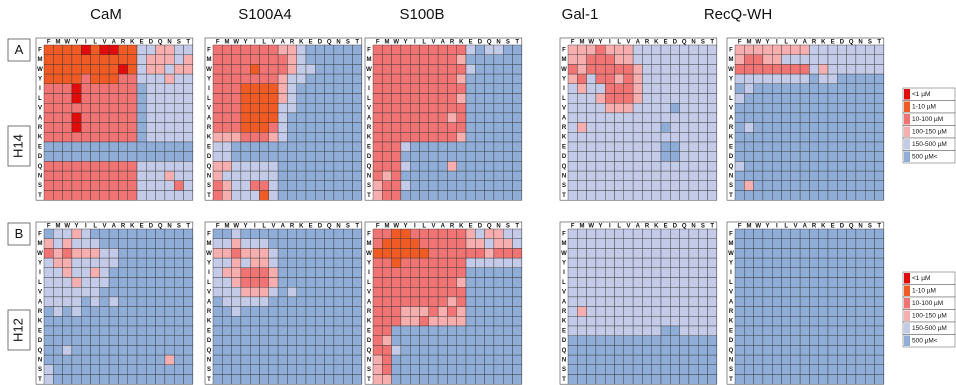  Describe the element at coordinates (731, 60) in the screenshot. I see `row-residue: M` at that location.